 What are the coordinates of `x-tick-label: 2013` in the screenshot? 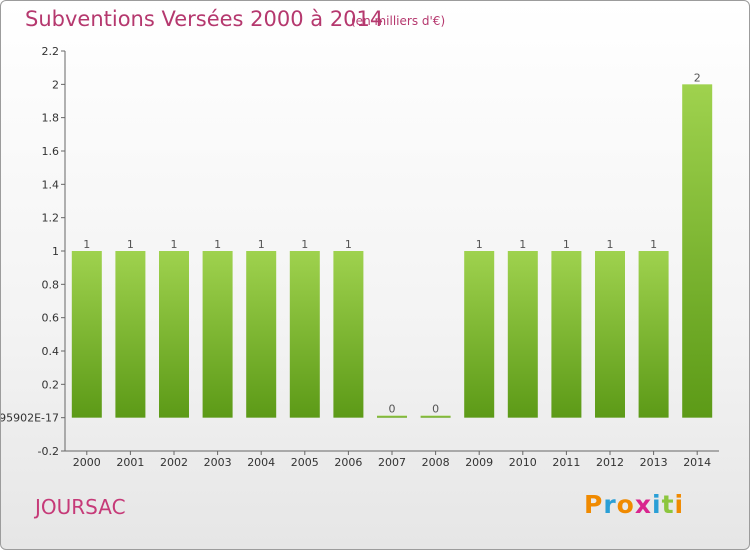 It's located at (654, 462).